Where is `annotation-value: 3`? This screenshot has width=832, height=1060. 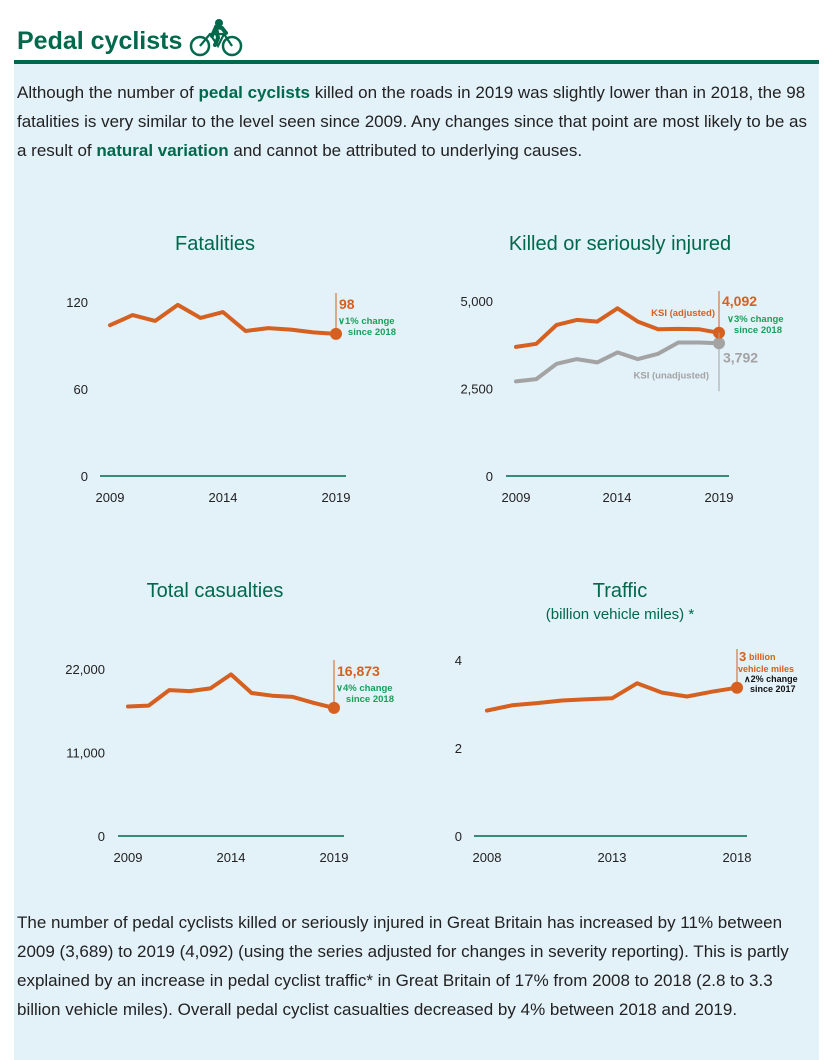
annotation-value: 3 is located at coordinates (742, 656).